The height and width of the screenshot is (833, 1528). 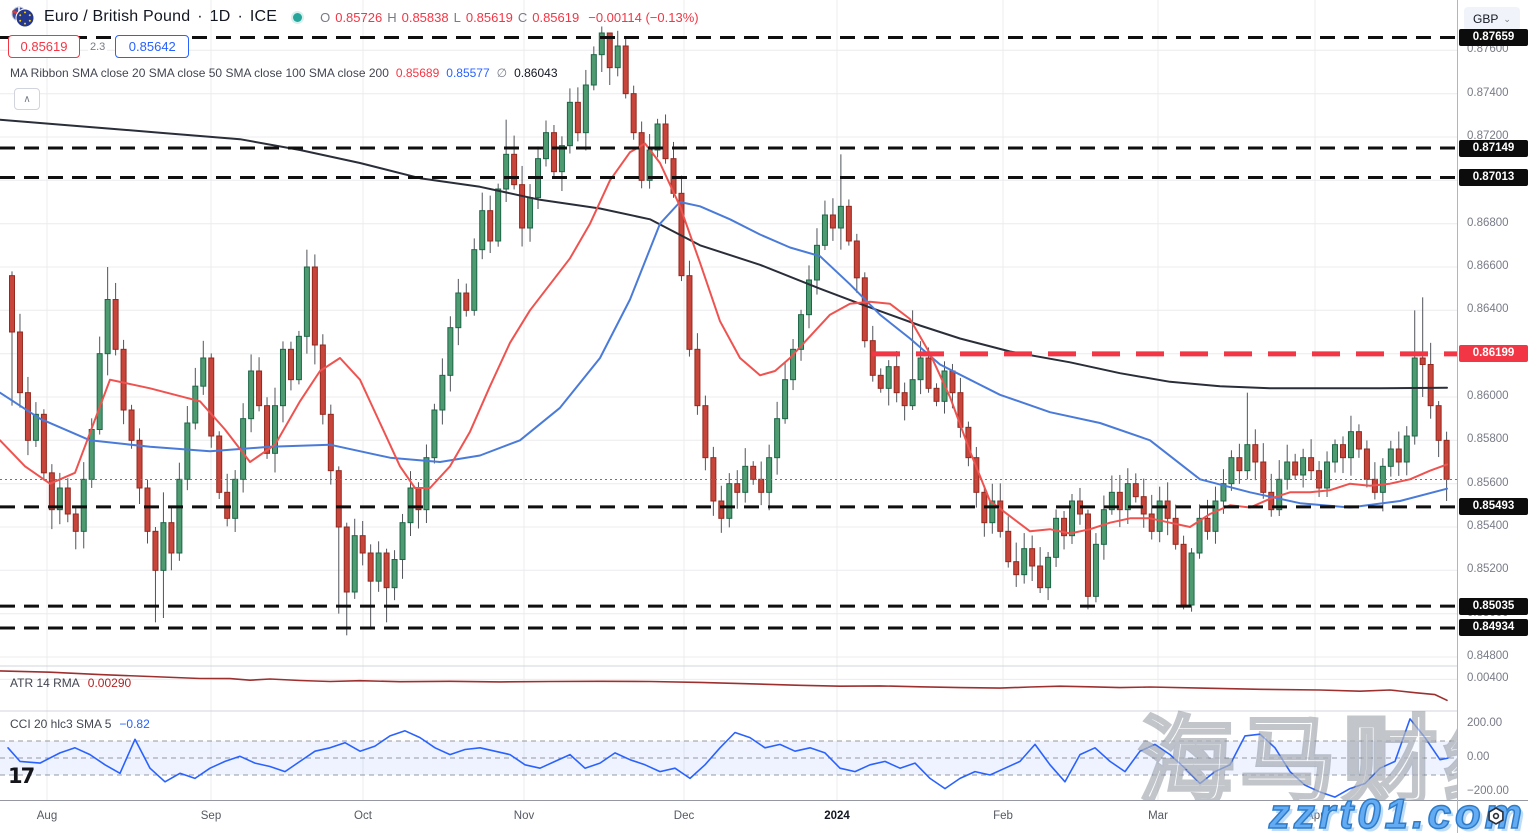 I want to click on level-price-badge: 0.84934, so click(x=1493, y=628).